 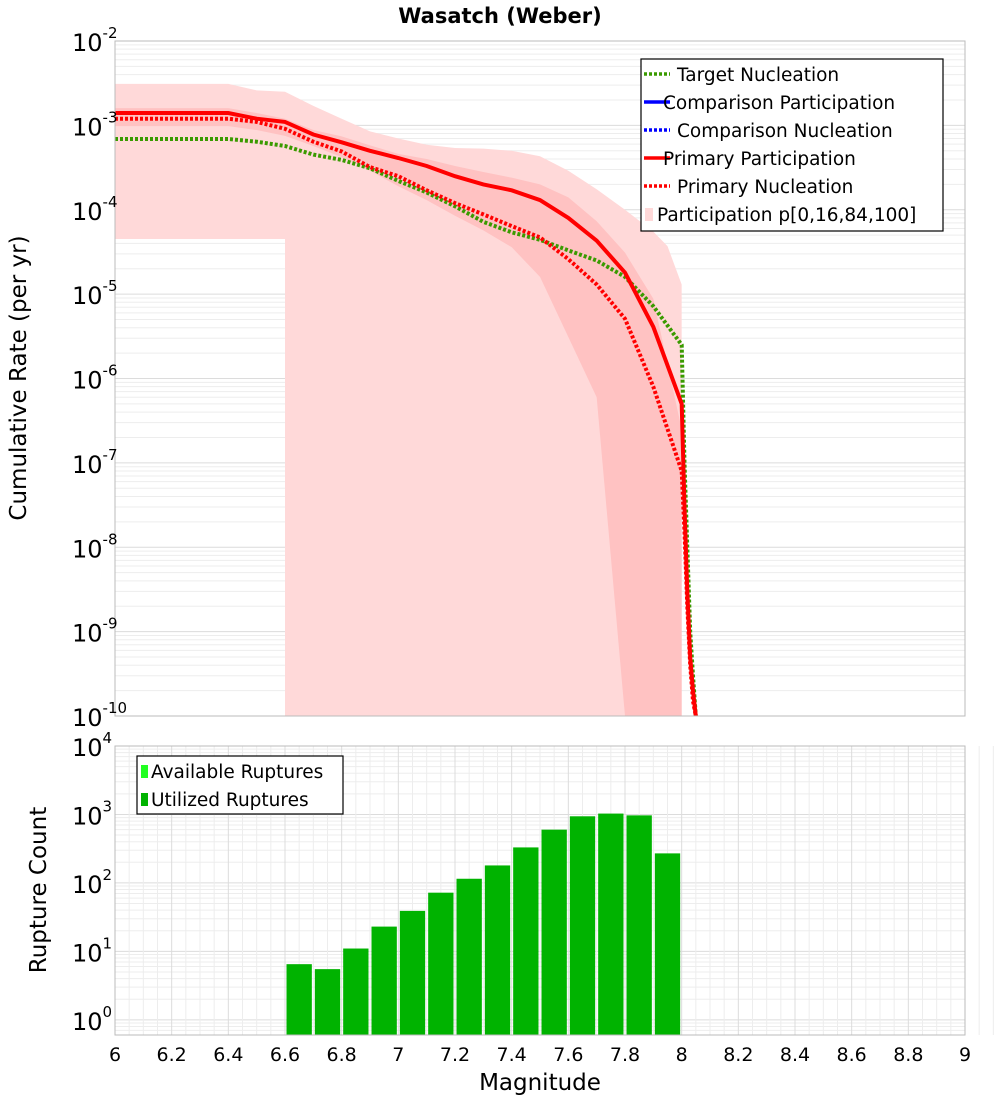 What do you see at coordinates (759, 159) in the screenshot?
I see `legend-label-primary-participation: Primary Participation` at bounding box center [759, 159].